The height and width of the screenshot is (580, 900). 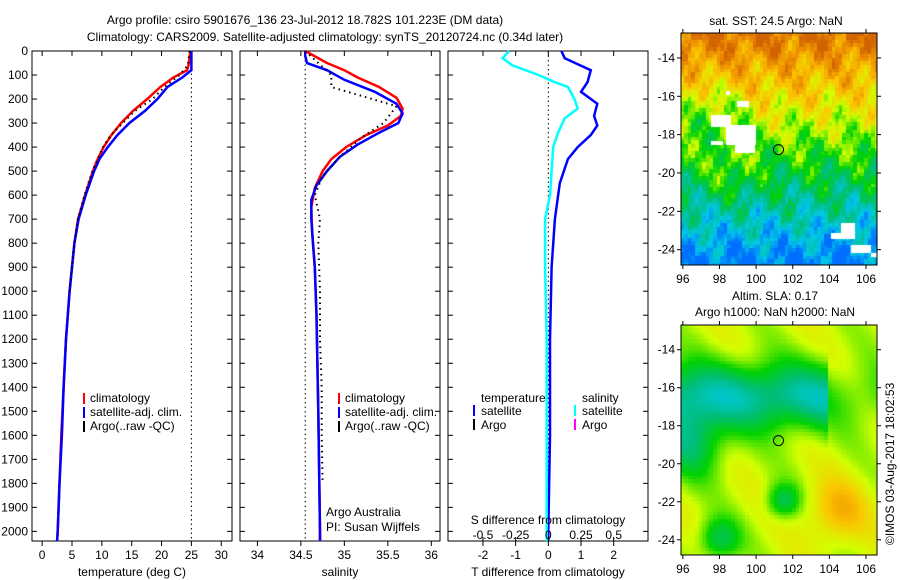 I want to click on lat-tick-label: -16, so click(x=667, y=388).